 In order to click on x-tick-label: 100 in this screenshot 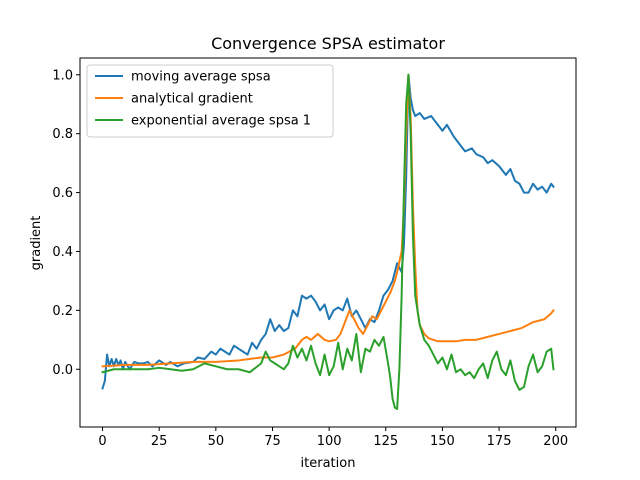, I will do `click(329, 441)`.